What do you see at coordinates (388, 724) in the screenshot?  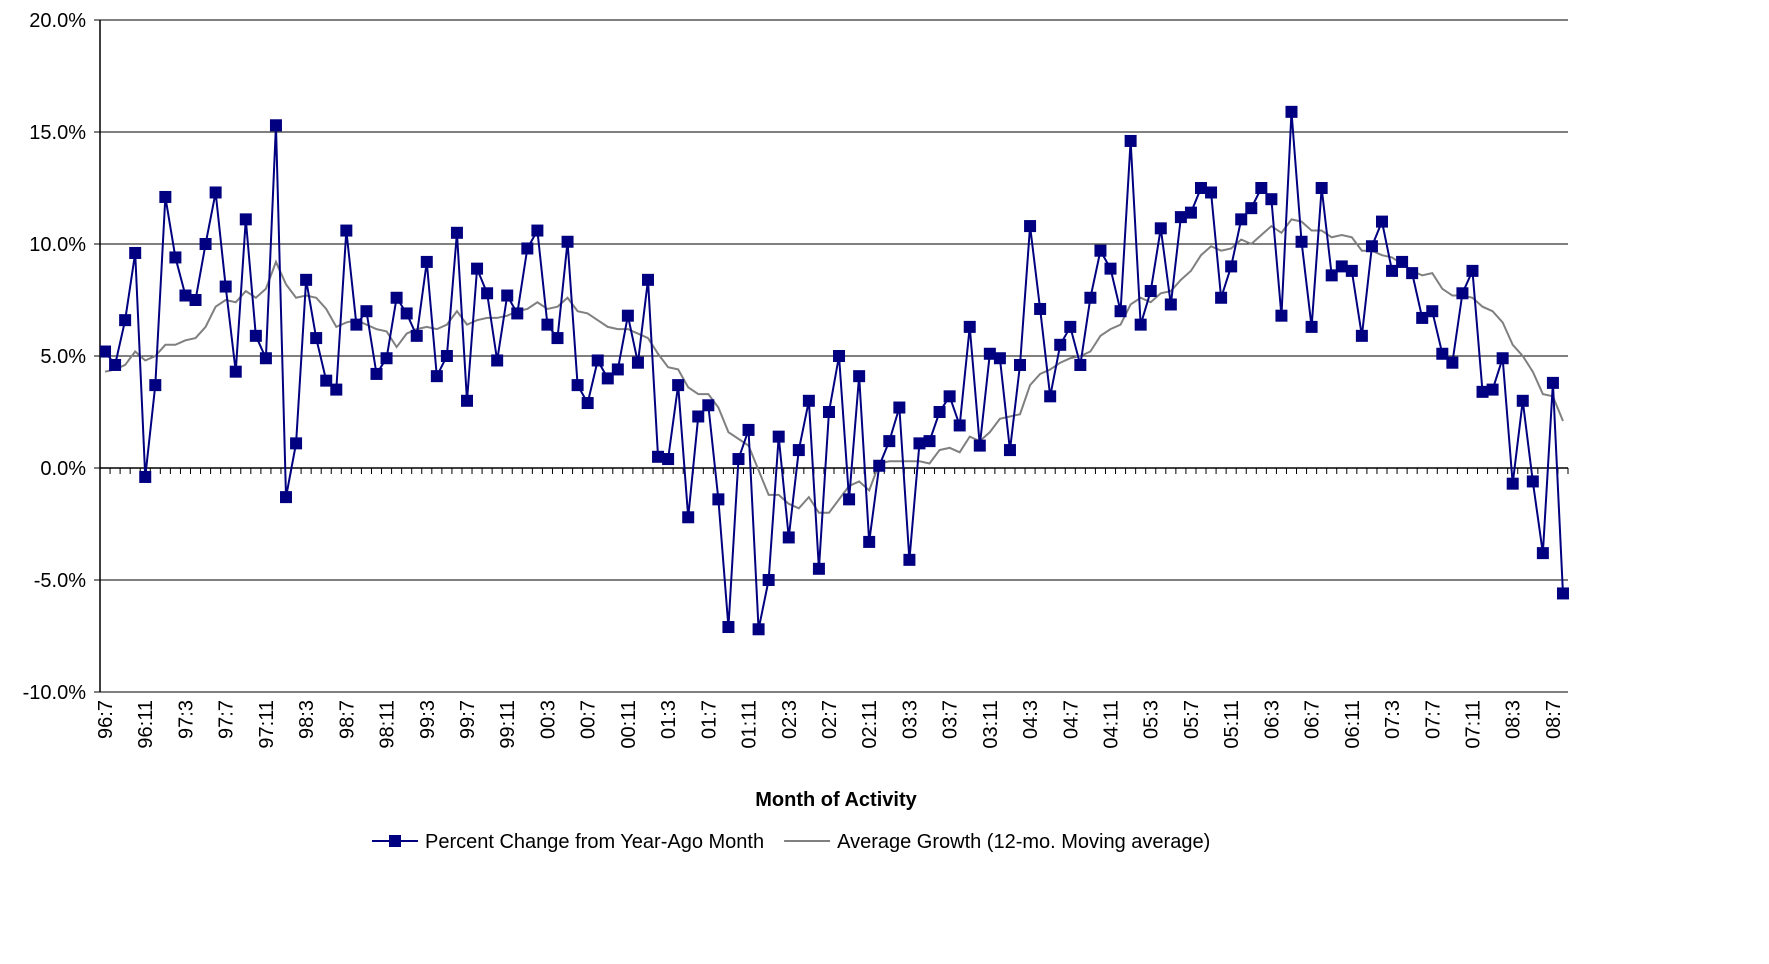 I see `x-tick-label: 98:11` at bounding box center [388, 724].